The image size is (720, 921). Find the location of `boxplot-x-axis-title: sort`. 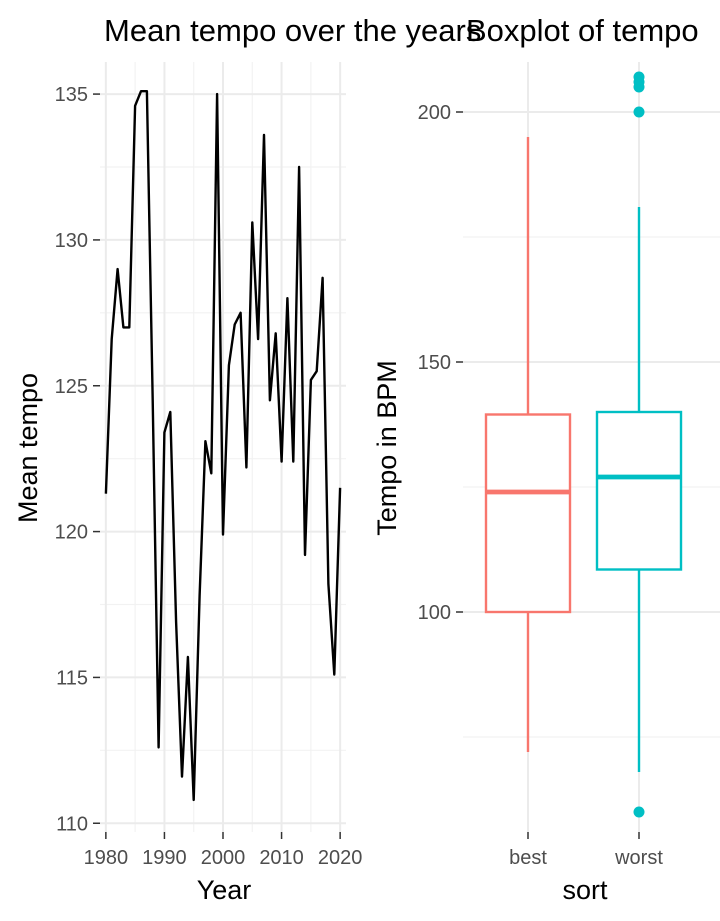

boxplot-x-axis-title: sort is located at coordinates (585, 890).